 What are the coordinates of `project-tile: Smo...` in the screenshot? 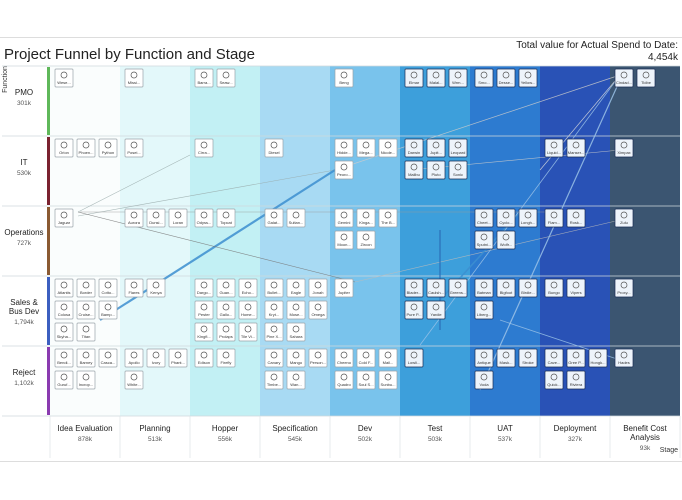 It's located at (484, 78).